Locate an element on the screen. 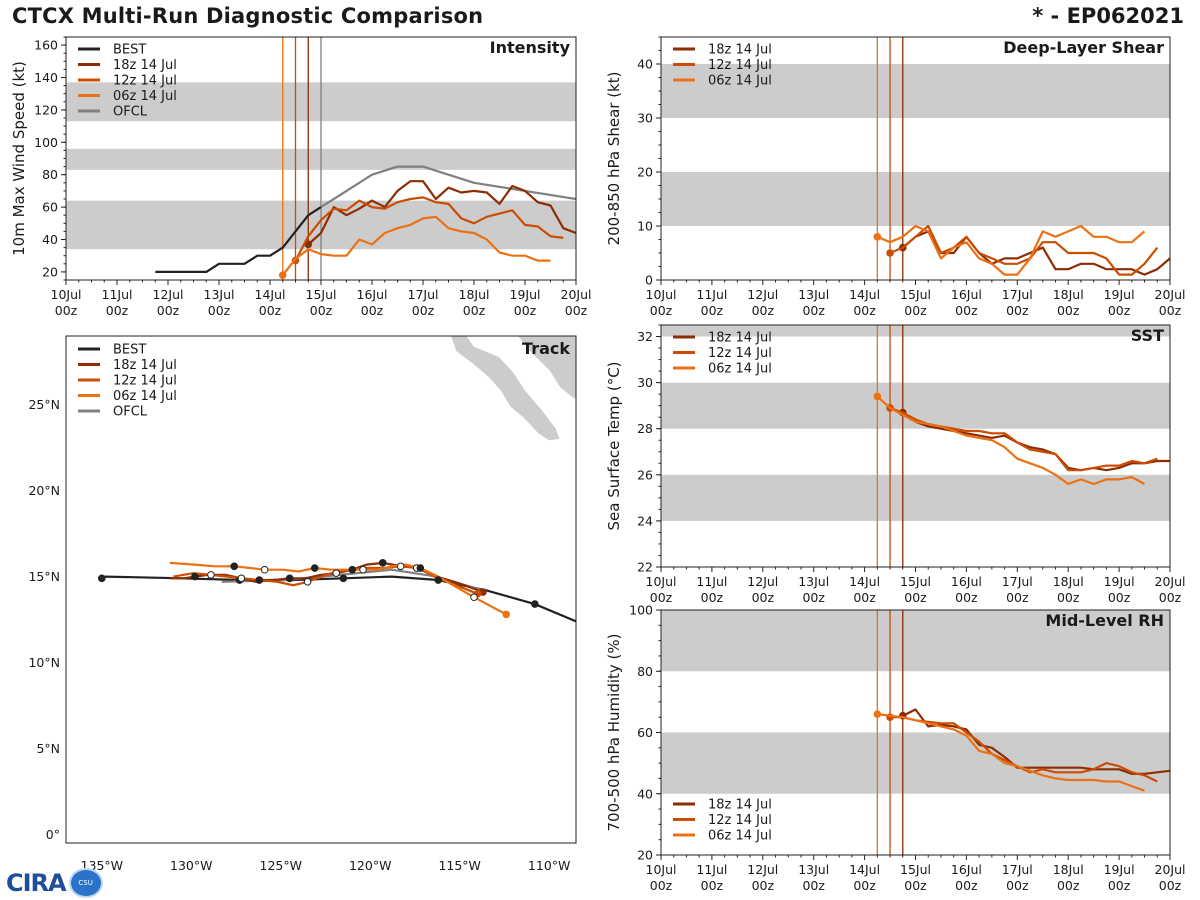 The width and height of the screenshot is (1200, 900). main-title: CTCX Multi-Run Diagnostic Comparison is located at coordinates (248, 16).